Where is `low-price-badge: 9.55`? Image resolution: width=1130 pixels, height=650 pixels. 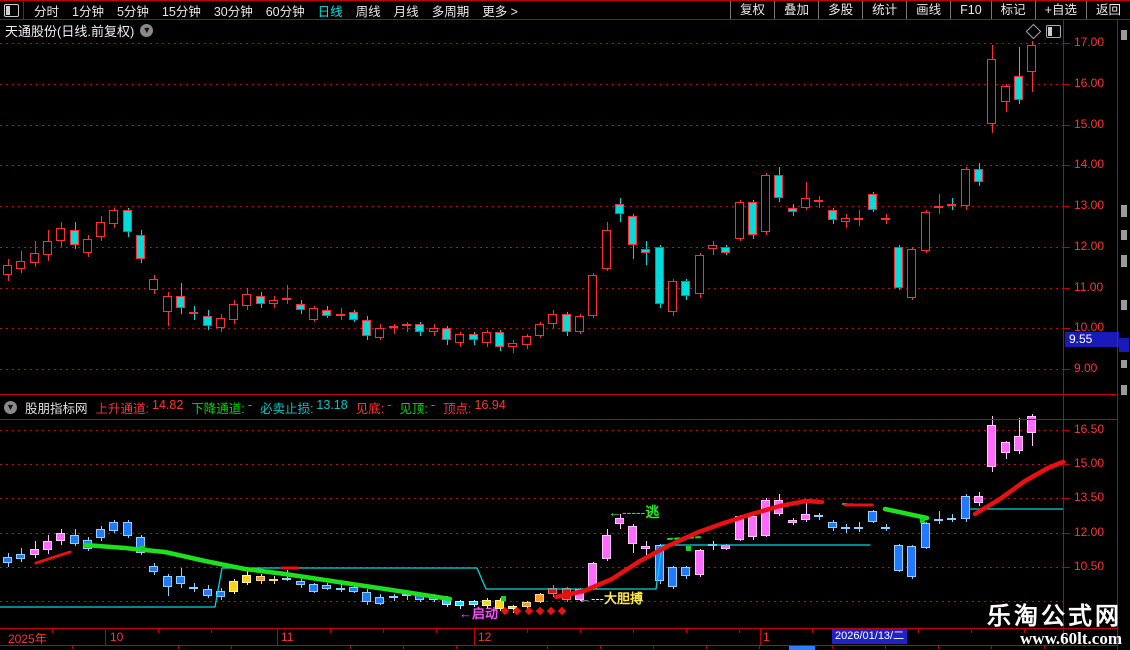
low-price-badge: 9.55 is located at coordinates (1092, 339).